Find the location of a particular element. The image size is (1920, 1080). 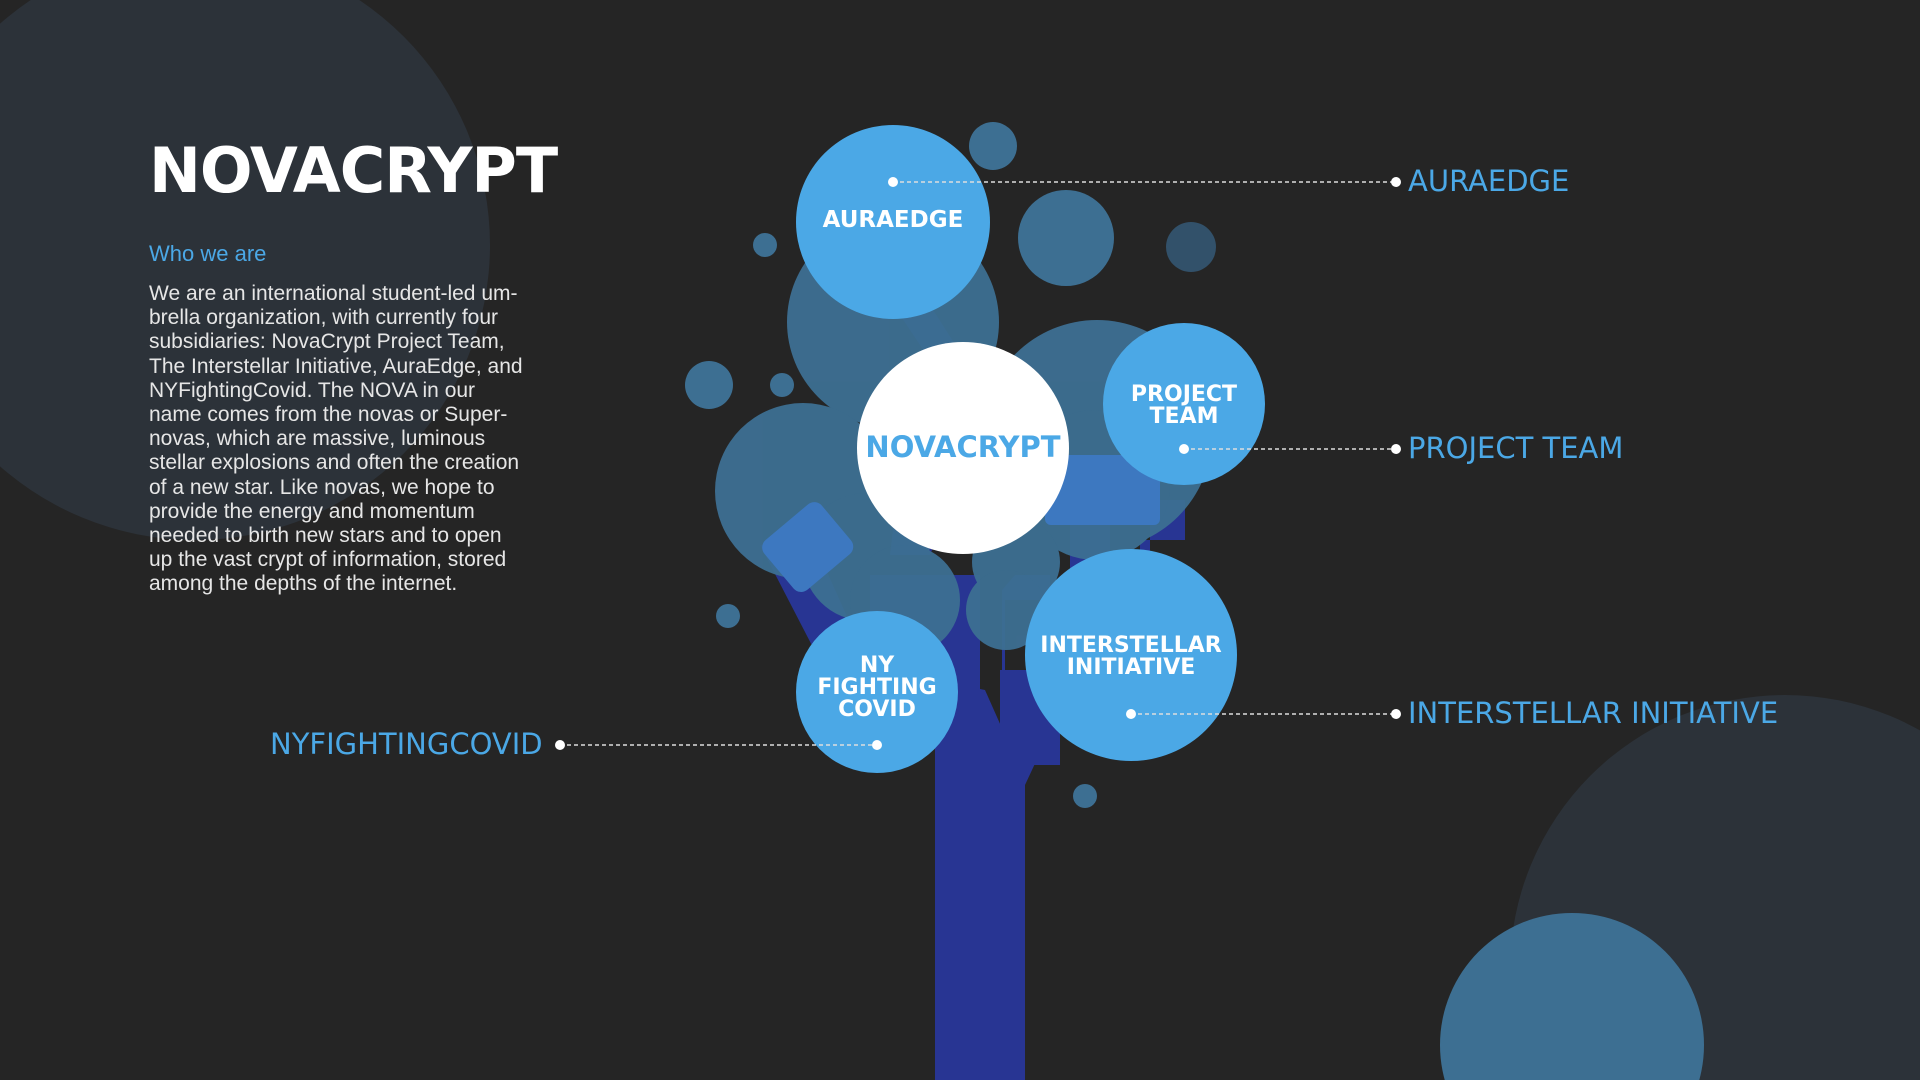

foliage-square-left is located at coordinates (808, 547).